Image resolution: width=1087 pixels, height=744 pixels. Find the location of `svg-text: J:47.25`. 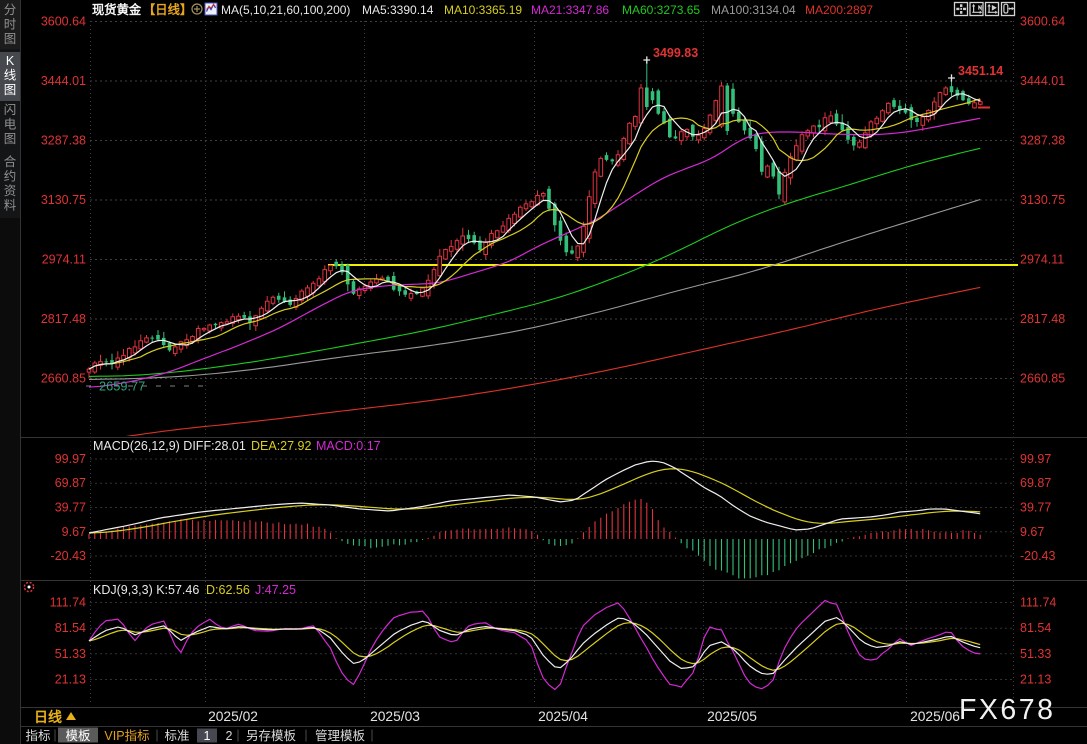

svg-text: J:47.25 is located at coordinates (275, 590).